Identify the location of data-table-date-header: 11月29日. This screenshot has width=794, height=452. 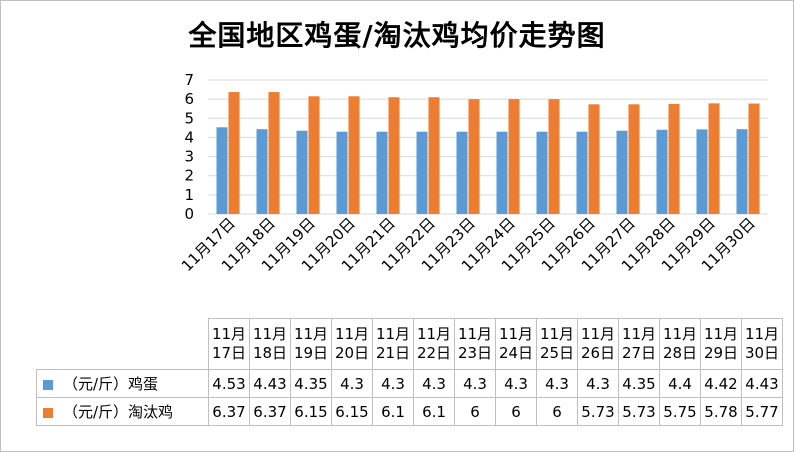
(721, 344).